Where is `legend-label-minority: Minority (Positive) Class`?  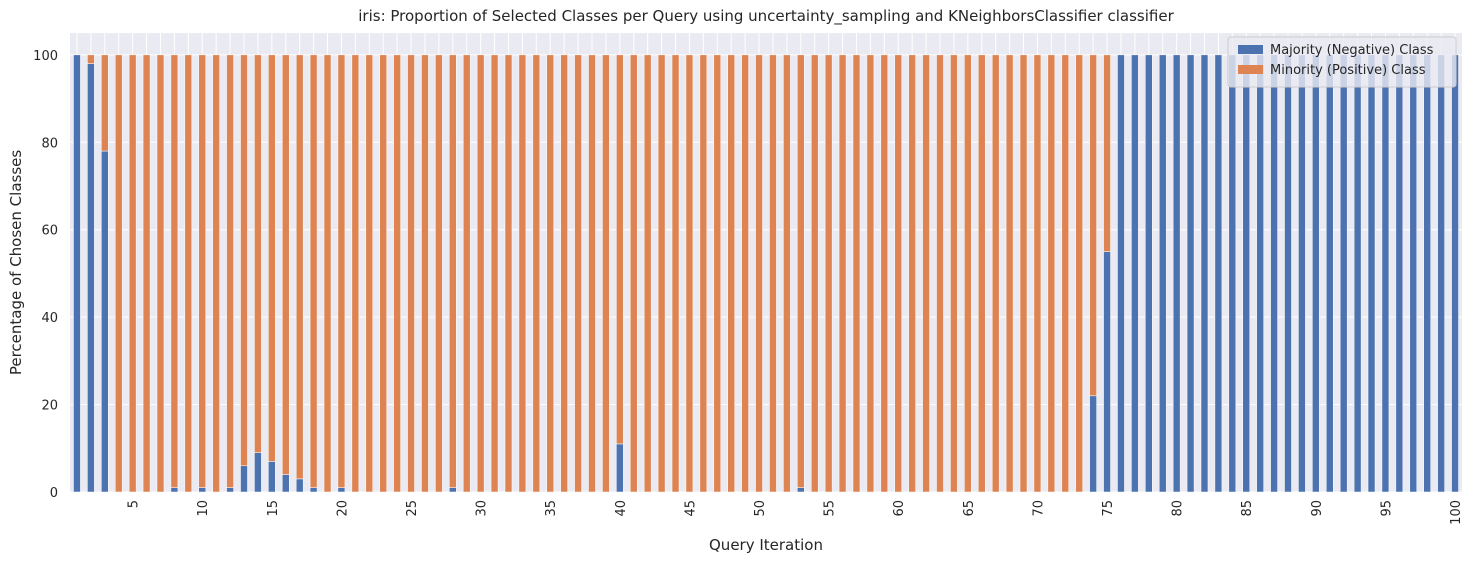 legend-label-minority: Minority (Positive) Class is located at coordinates (1348, 70).